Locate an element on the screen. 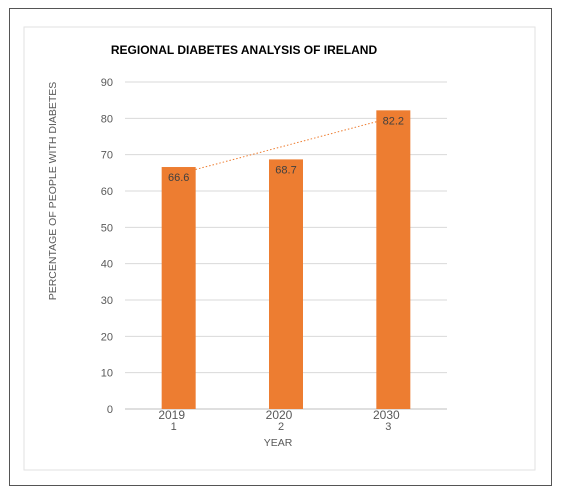 This screenshot has height=504, width=562. y-tick-label: 50 is located at coordinates (107, 228).